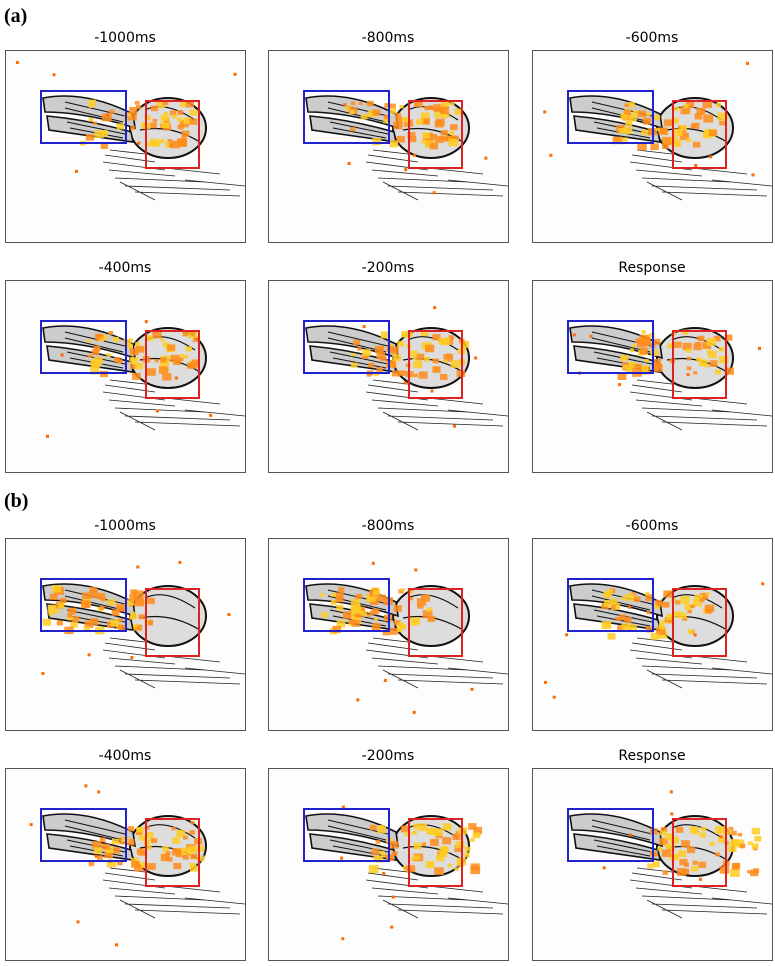 The height and width of the screenshot is (966, 775). I want to click on plot-title: Response, so click(651, 268).